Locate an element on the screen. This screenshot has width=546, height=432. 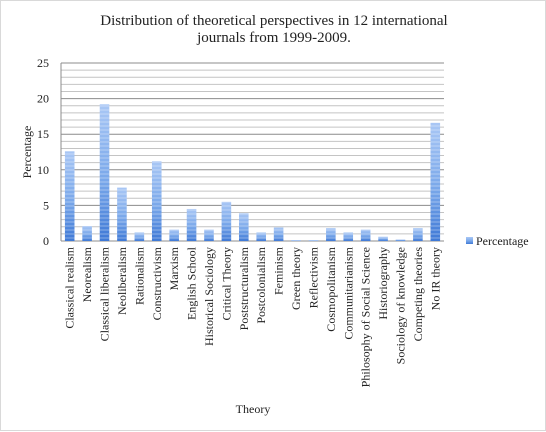
y-tick-label: 10 is located at coordinates (43, 170).